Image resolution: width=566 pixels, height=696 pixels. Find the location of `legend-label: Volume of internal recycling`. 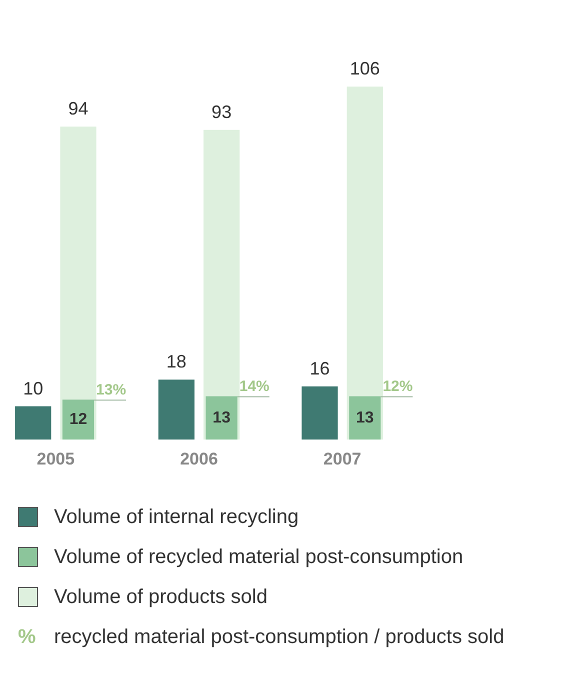

legend-label: Volume of internal recycling is located at coordinates (176, 517).